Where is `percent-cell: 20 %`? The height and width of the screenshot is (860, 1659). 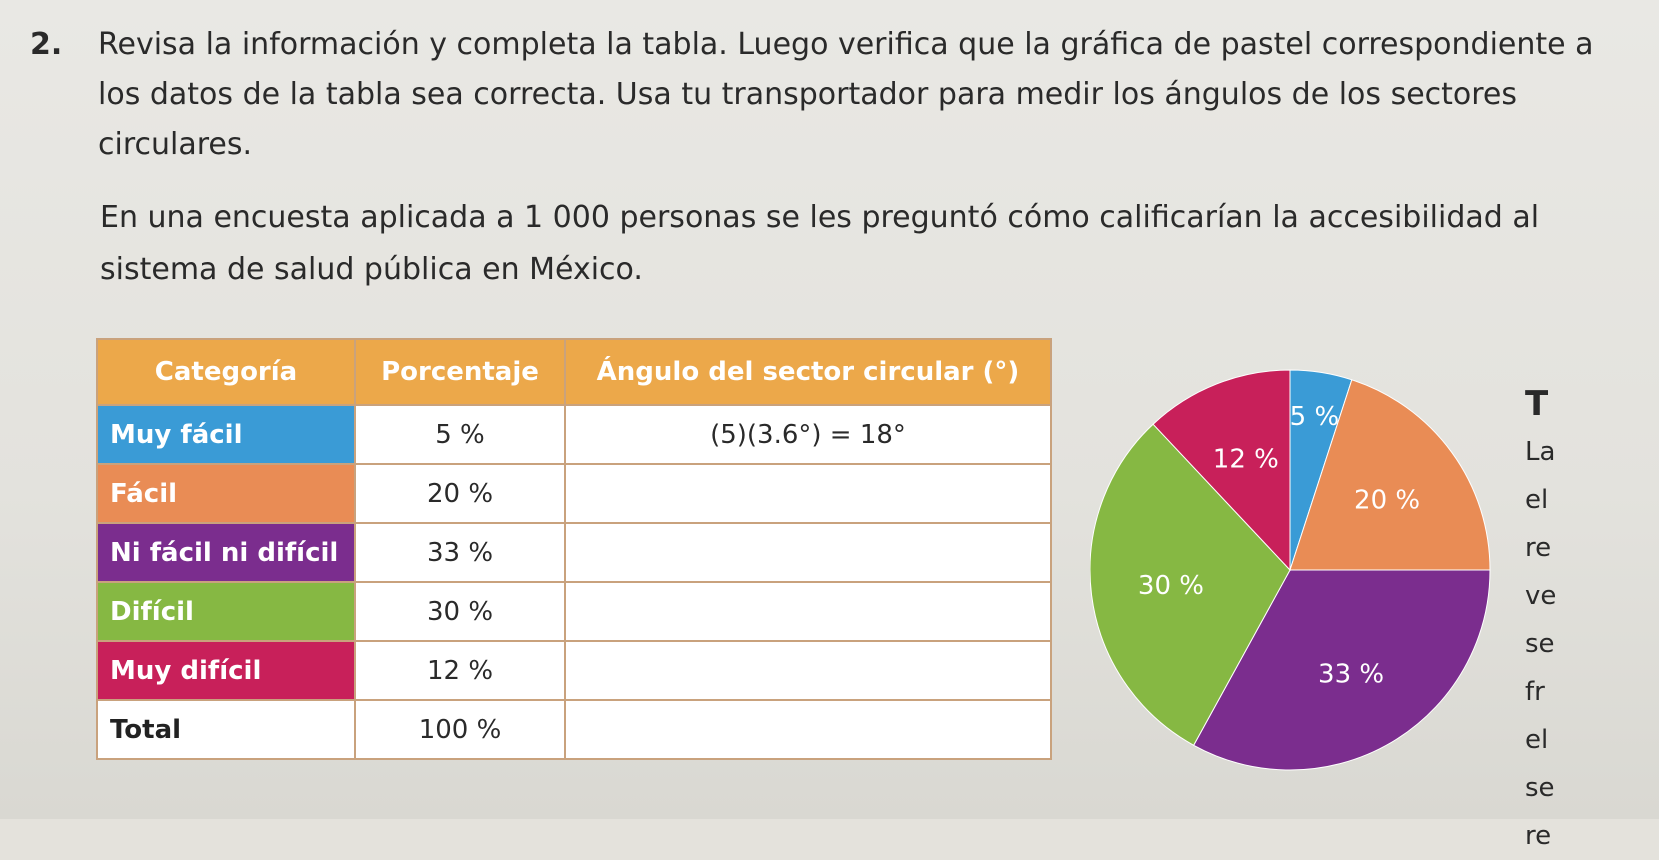
percent-cell: 20 % is located at coordinates (460, 493).